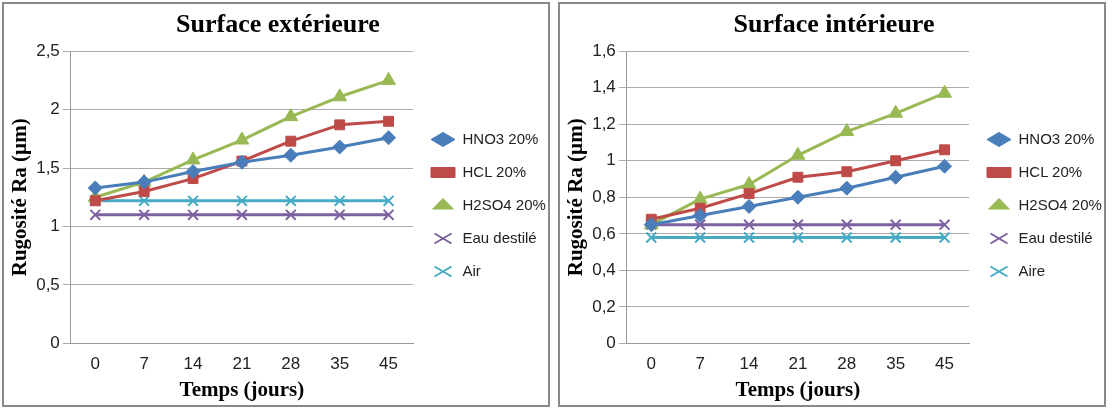  What do you see at coordinates (278, 24) in the screenshot?
I see `chart-title: Surface extérieure` at bounding box center [278, 24].